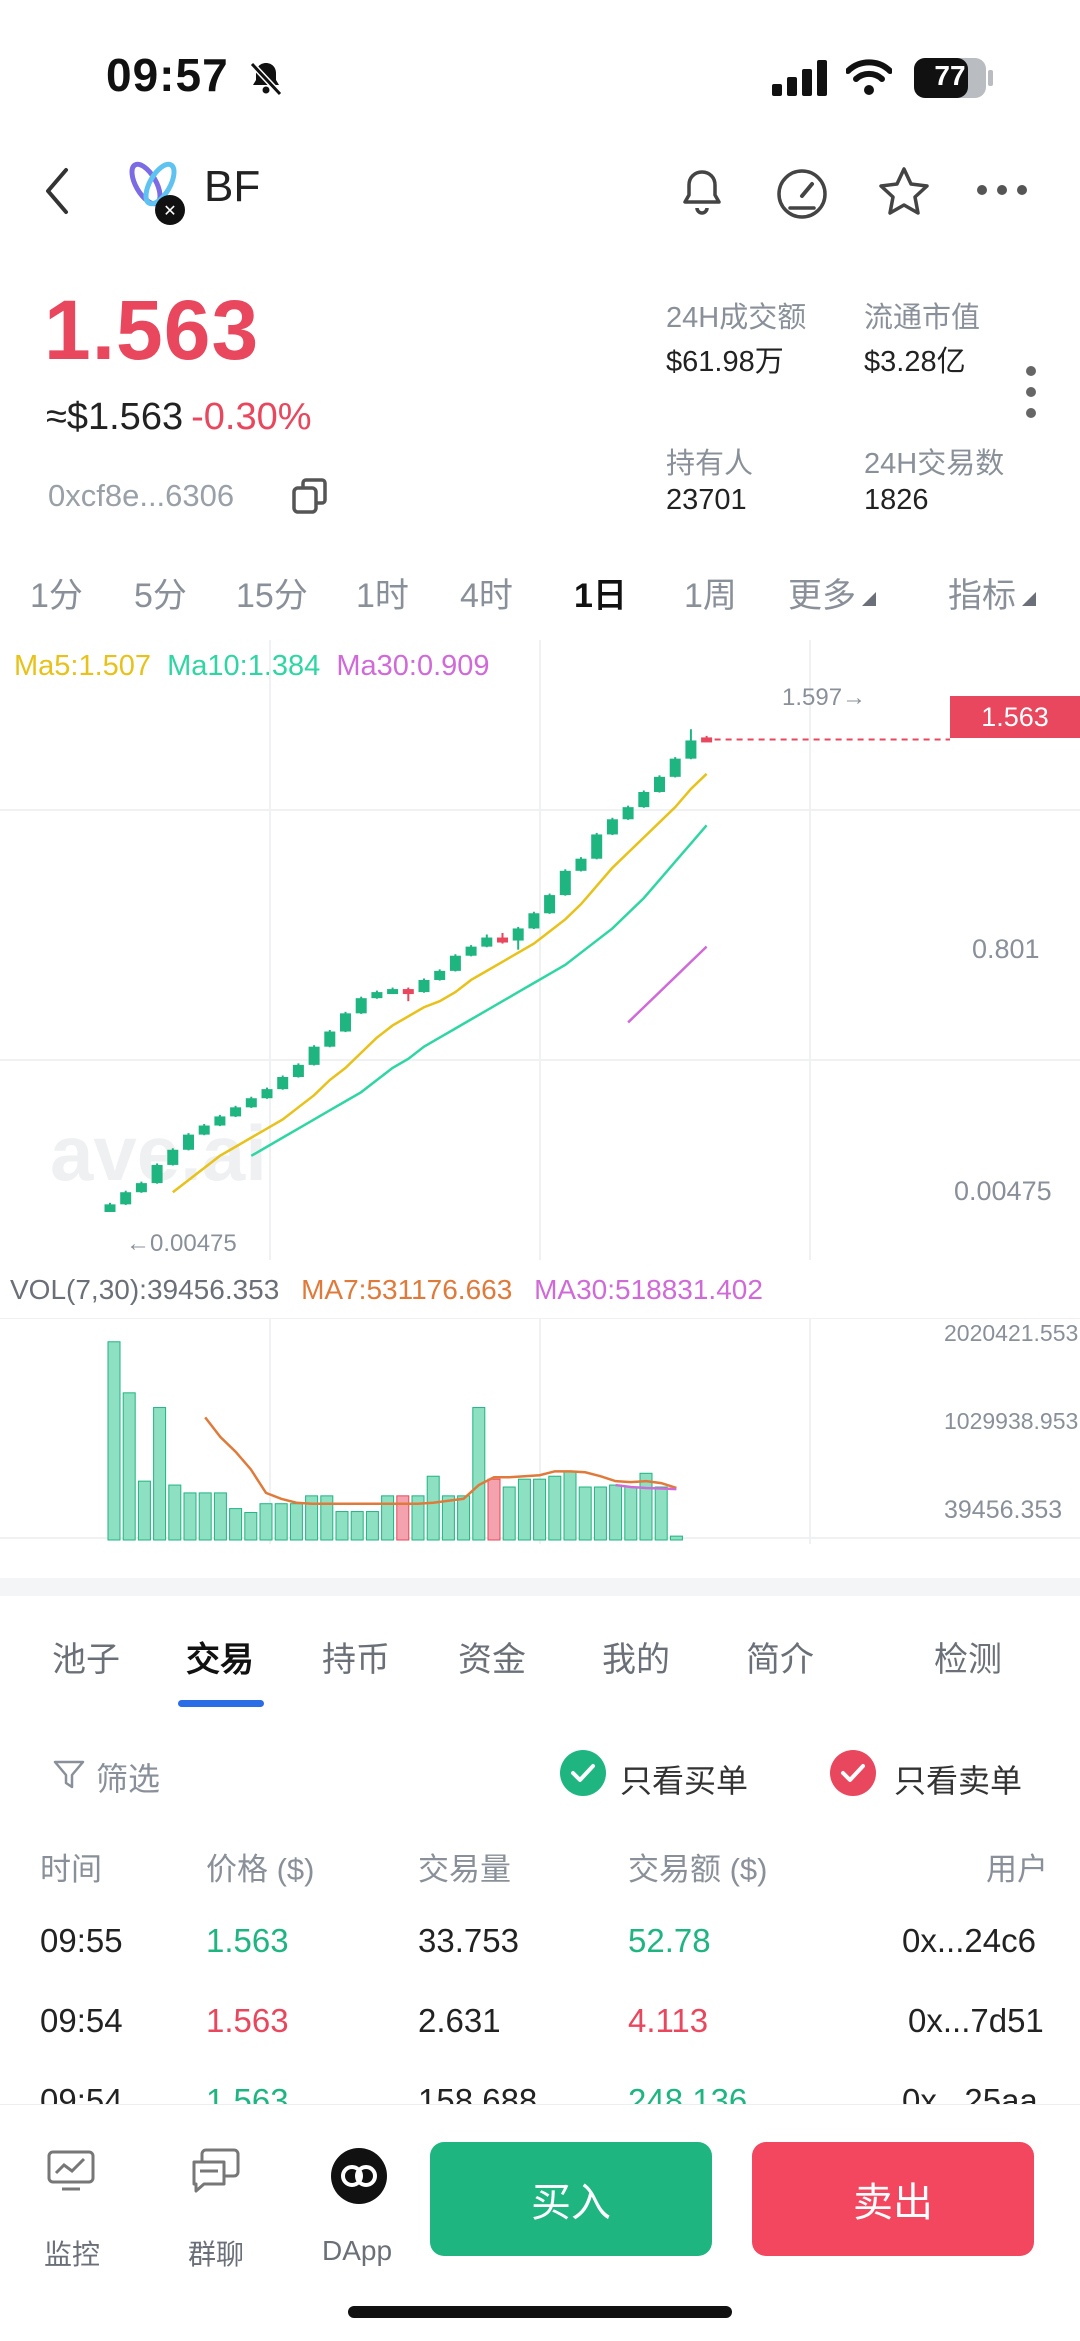  I want to click on filter-label: 筛选, so click(128, 1779).